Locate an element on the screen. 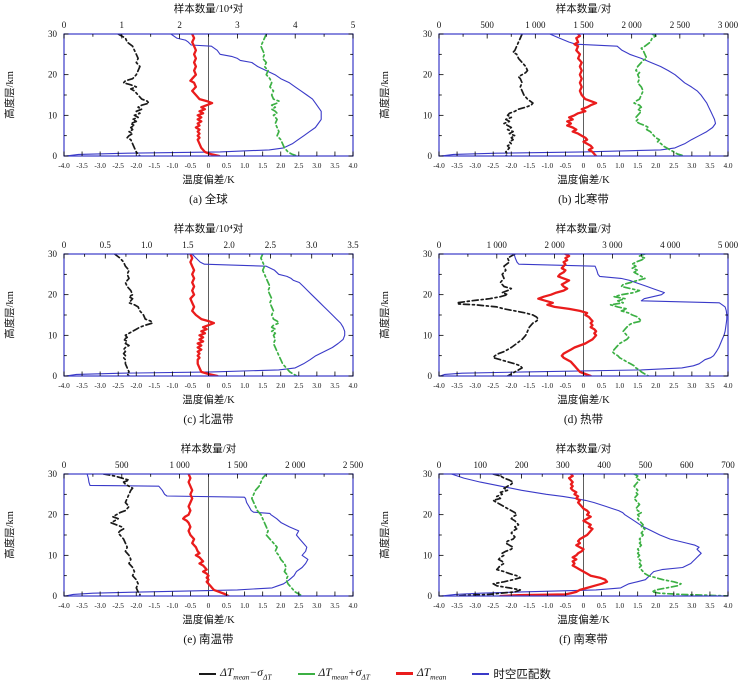  svg-text: 200 is located at coordinates (522, 465).